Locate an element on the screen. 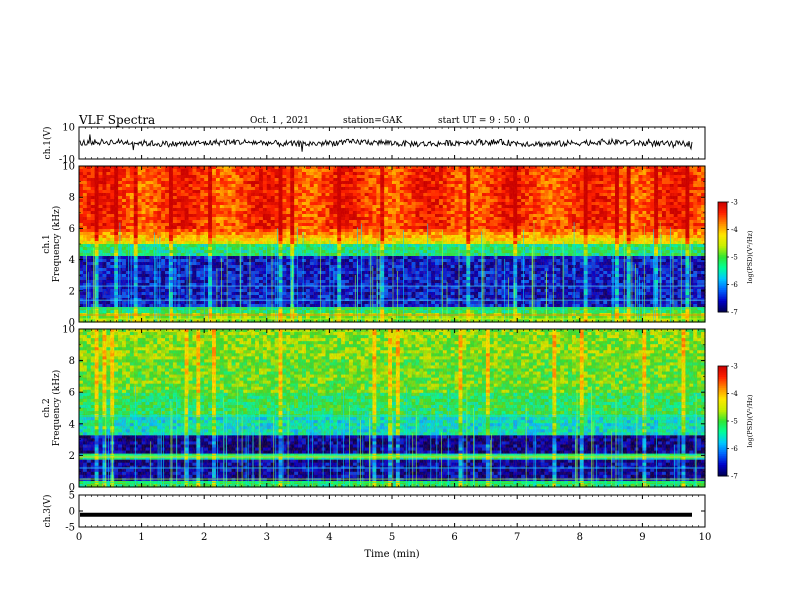  ytick-label-spec1: 4 is located at coordinates (72, 260).